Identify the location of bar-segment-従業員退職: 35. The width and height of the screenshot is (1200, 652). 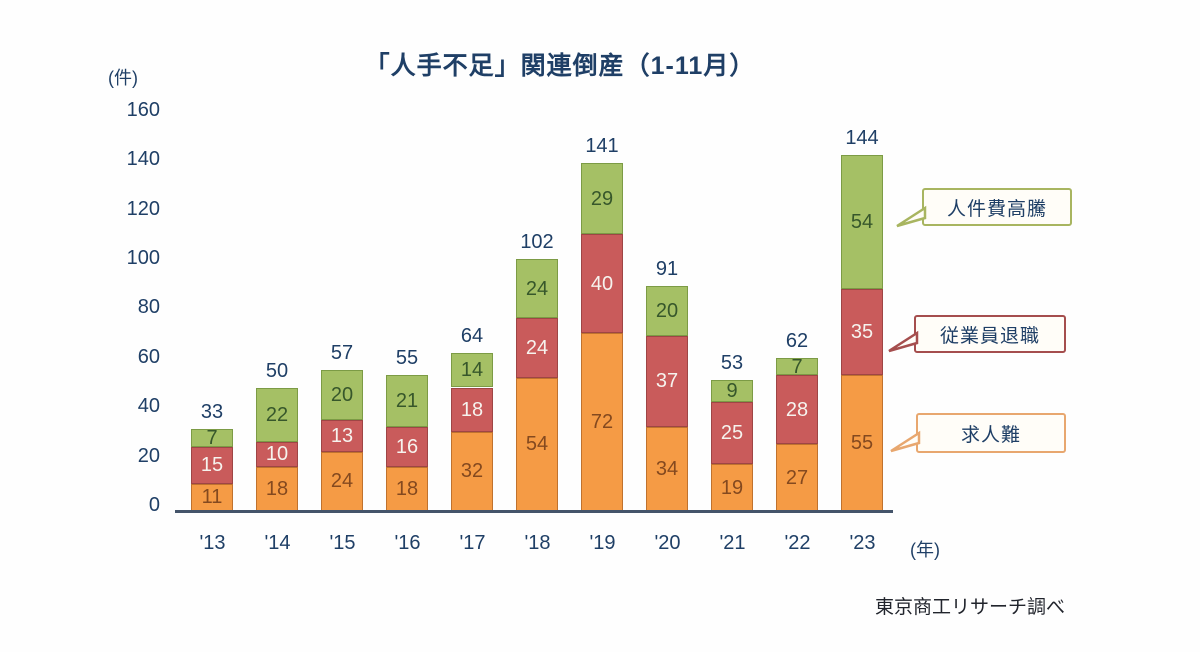
(862, 332).